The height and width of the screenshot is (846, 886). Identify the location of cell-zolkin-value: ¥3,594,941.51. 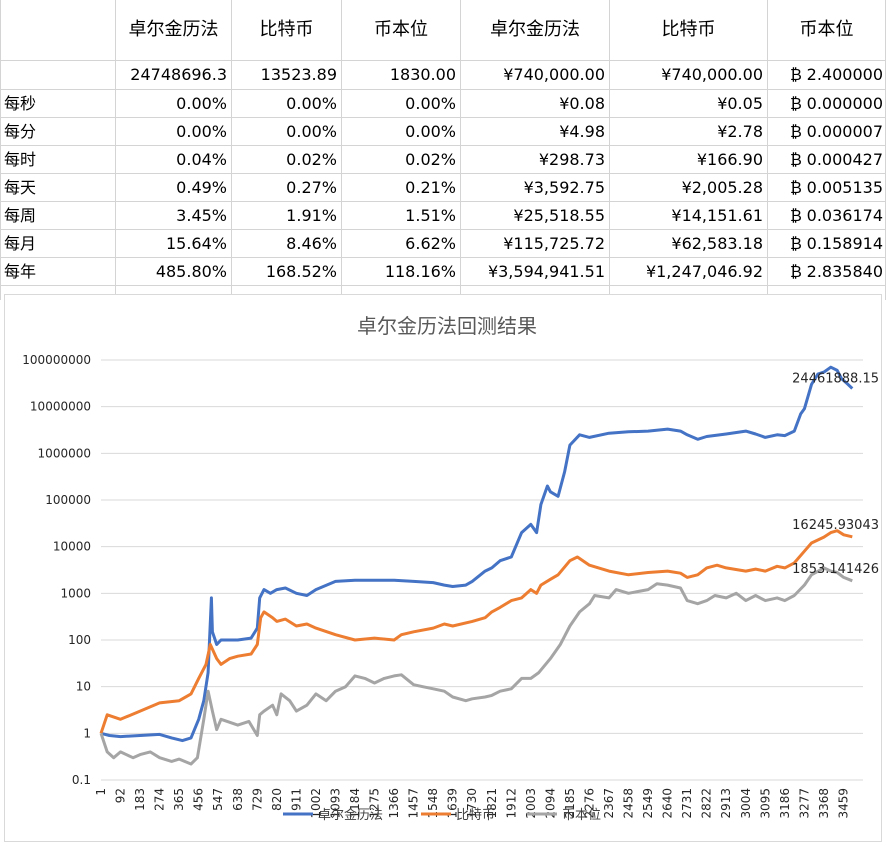
(546, 271).